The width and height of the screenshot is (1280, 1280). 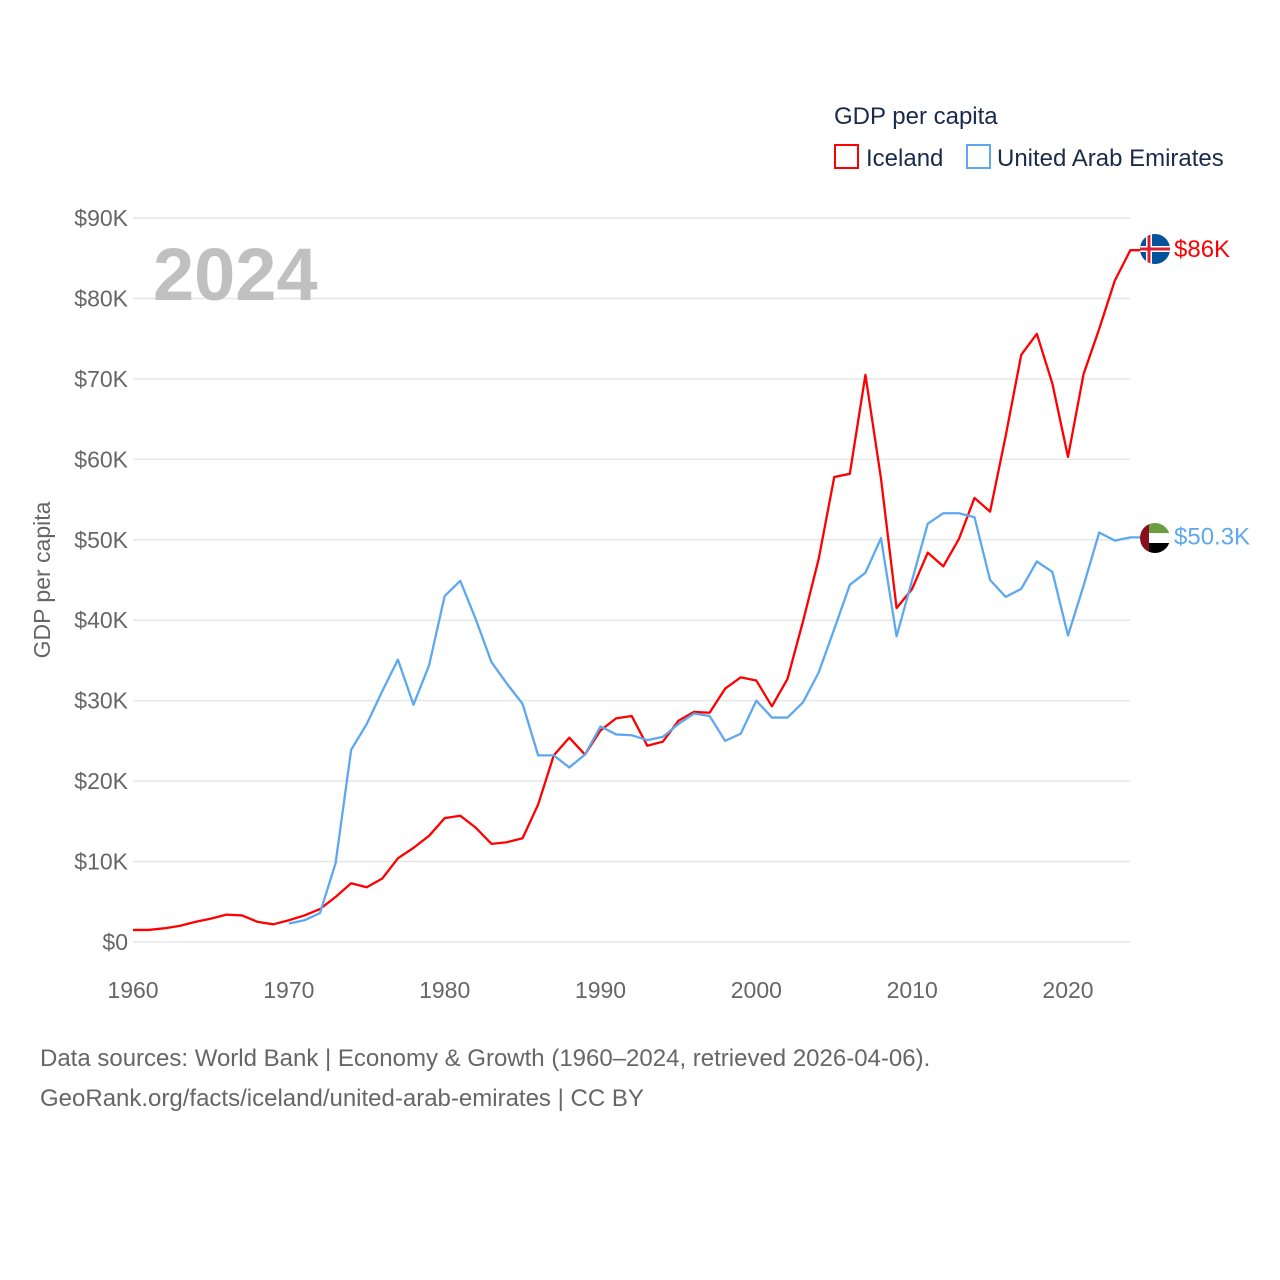 What do you see at coordinates (1110, 158) in the screenshot?
I see `legend-label: United Arab Emirates` at bounding box center [1110, 158].